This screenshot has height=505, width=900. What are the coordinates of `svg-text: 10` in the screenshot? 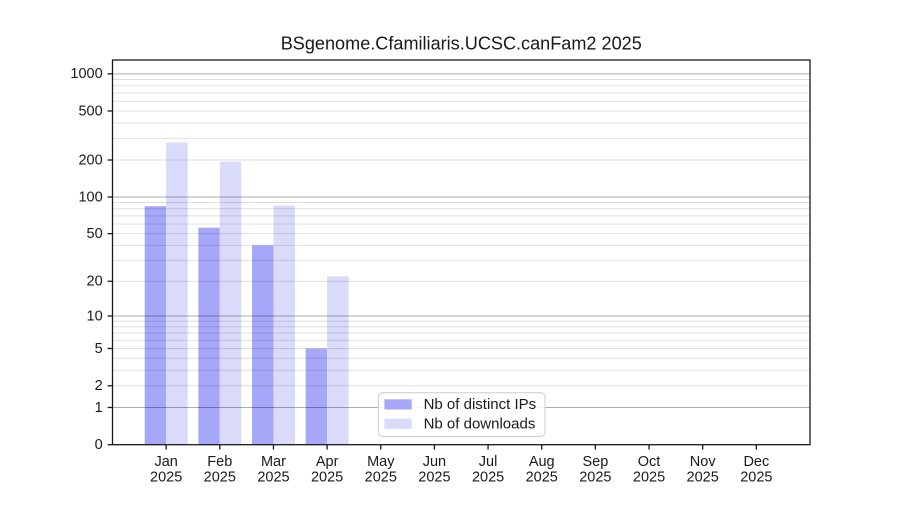 It's located at (95, 316).